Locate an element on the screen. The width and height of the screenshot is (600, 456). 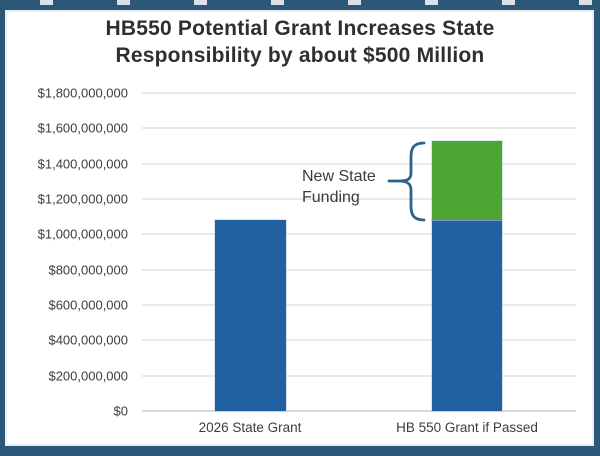
y-axis-tick-label: $600,000,000 is located at coordinates (88, 305).